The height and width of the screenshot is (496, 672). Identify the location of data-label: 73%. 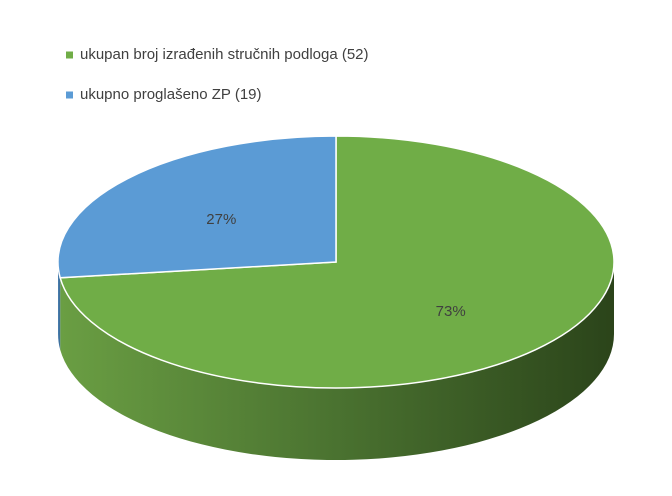
(451, 311).